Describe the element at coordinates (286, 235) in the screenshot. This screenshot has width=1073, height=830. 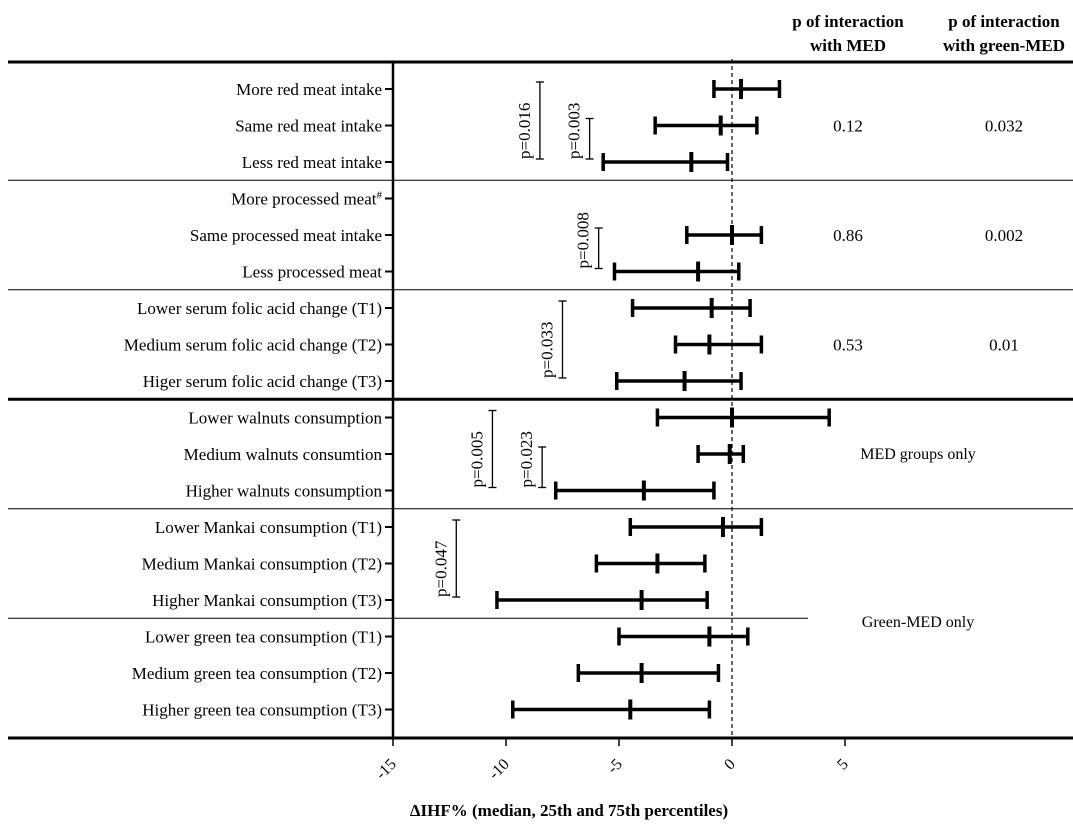
I see `row-label: Same processed meat intake` at that location.